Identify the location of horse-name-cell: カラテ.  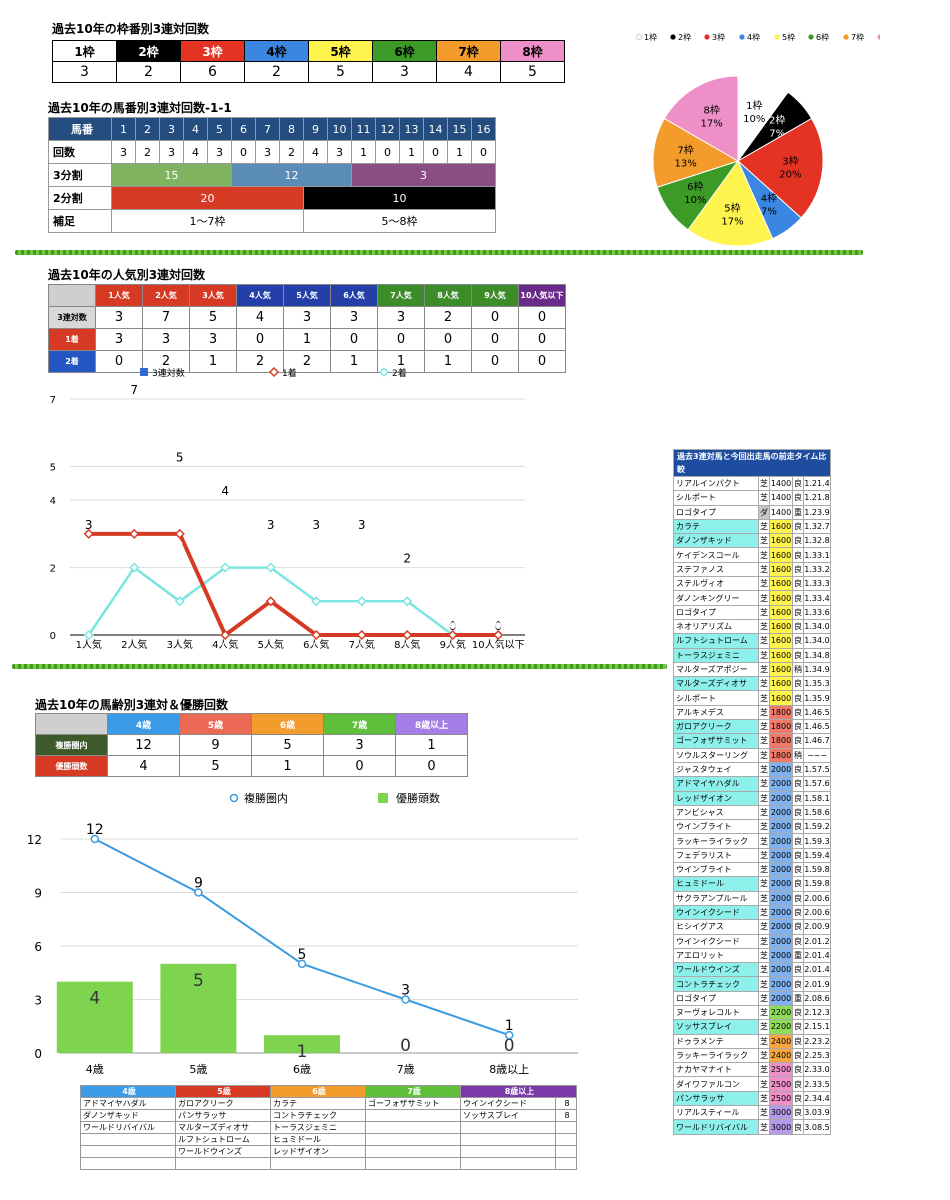
(716, 526).